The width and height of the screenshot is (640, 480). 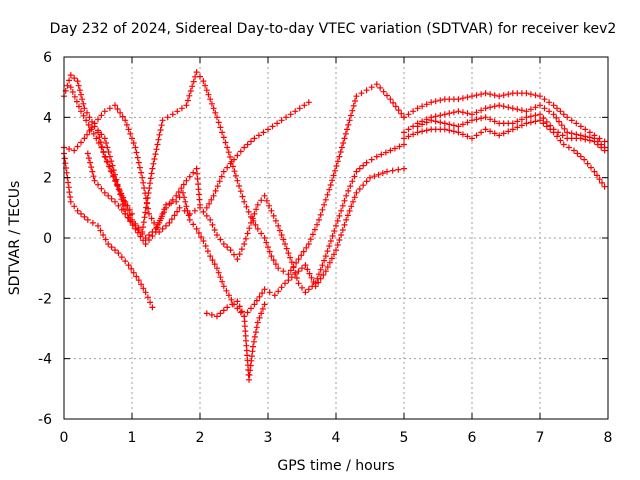 What do you see at coordinates (45, 420) in the screenshot?
I see `y-tick-label: -6` at bounding box center [45, 420].